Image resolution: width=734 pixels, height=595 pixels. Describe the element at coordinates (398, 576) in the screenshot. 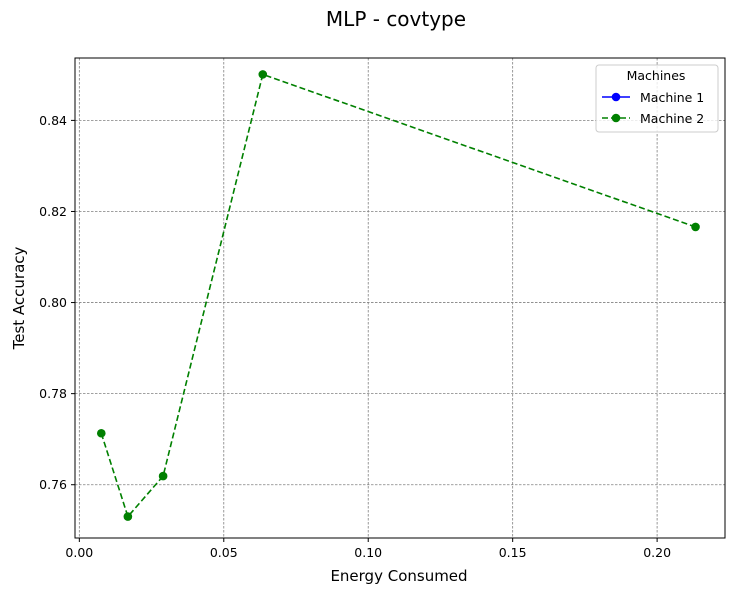

I see `x-axis-label: Energy Consumed` at that location.